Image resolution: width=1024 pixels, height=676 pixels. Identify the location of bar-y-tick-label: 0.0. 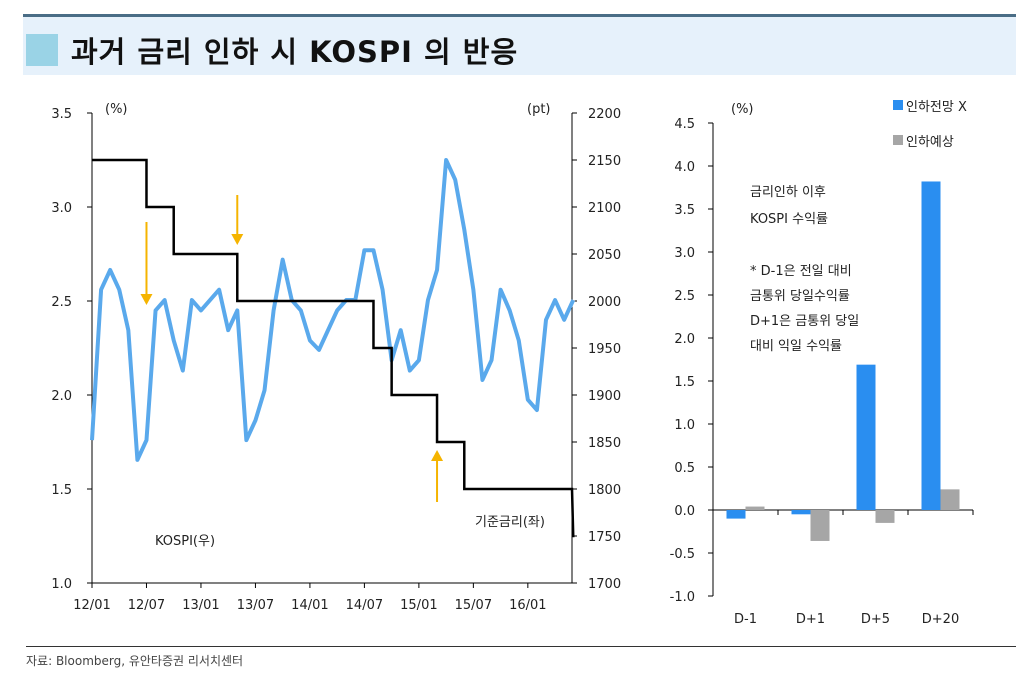
(684, 511).